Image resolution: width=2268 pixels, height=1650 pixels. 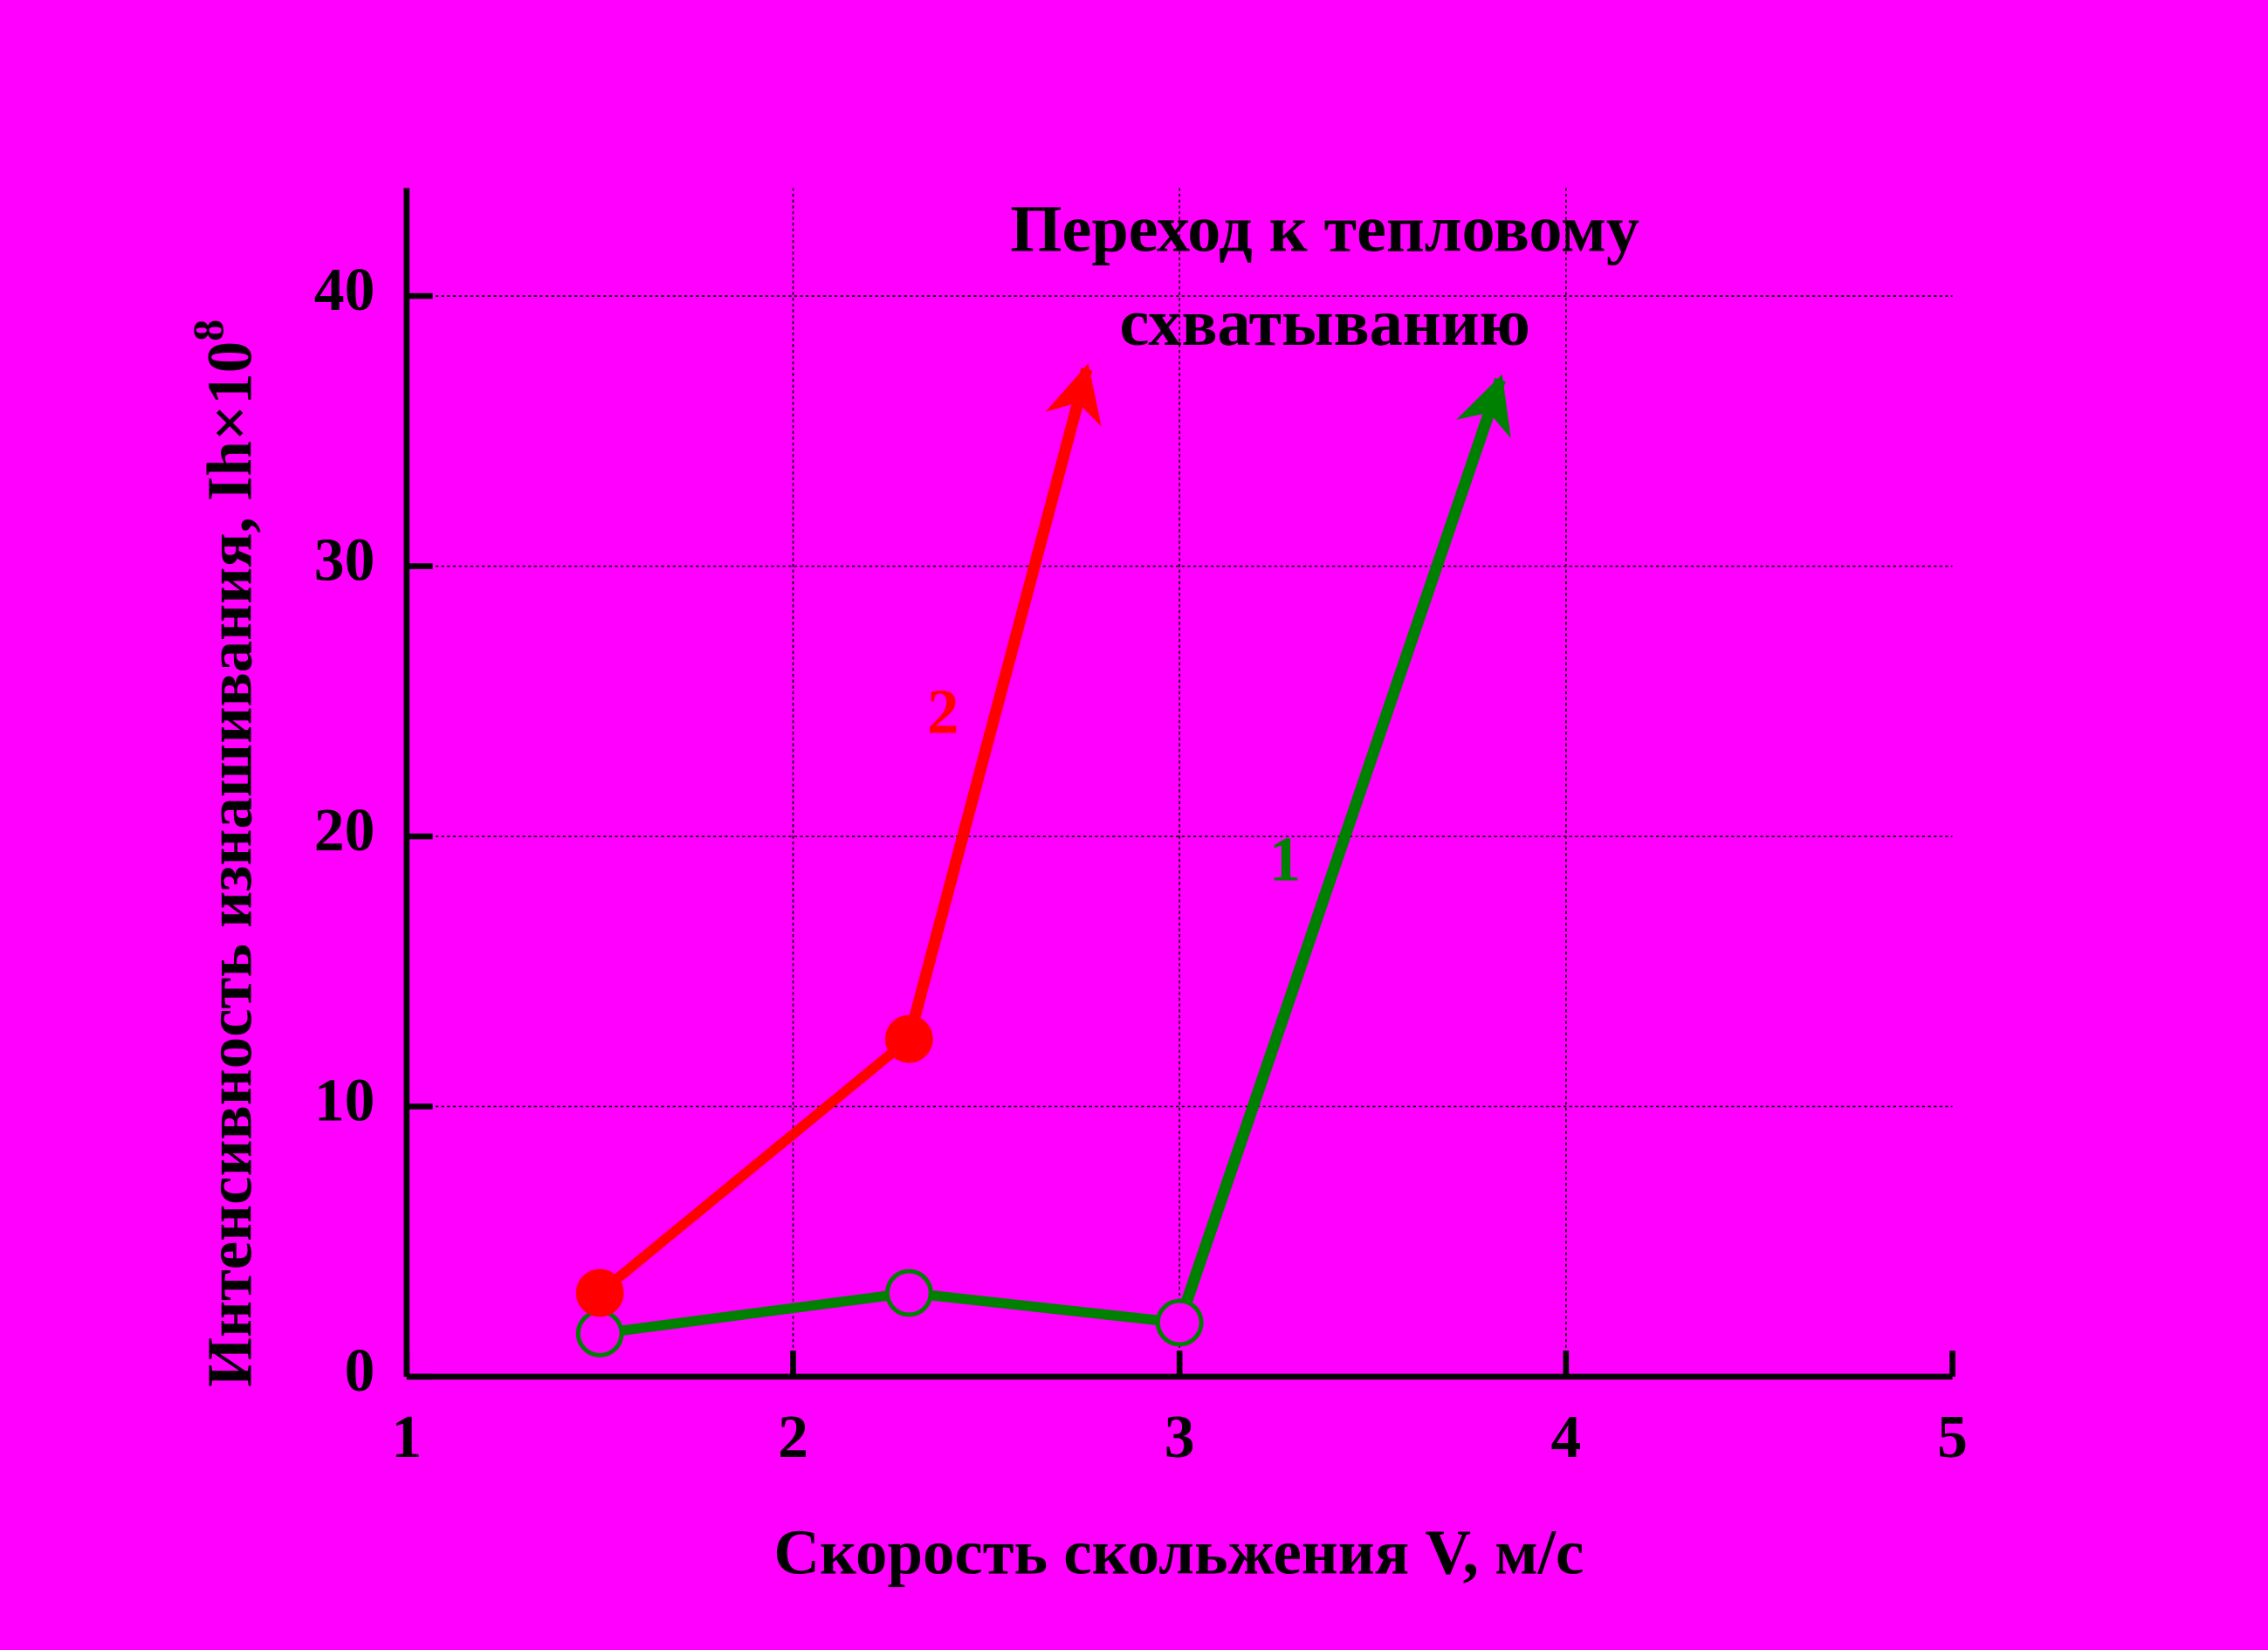 What do you see at coordinates (208, 330) in the screenshot?
I see `y-axis-title-sup: 8` at bounding box center [208, 330].